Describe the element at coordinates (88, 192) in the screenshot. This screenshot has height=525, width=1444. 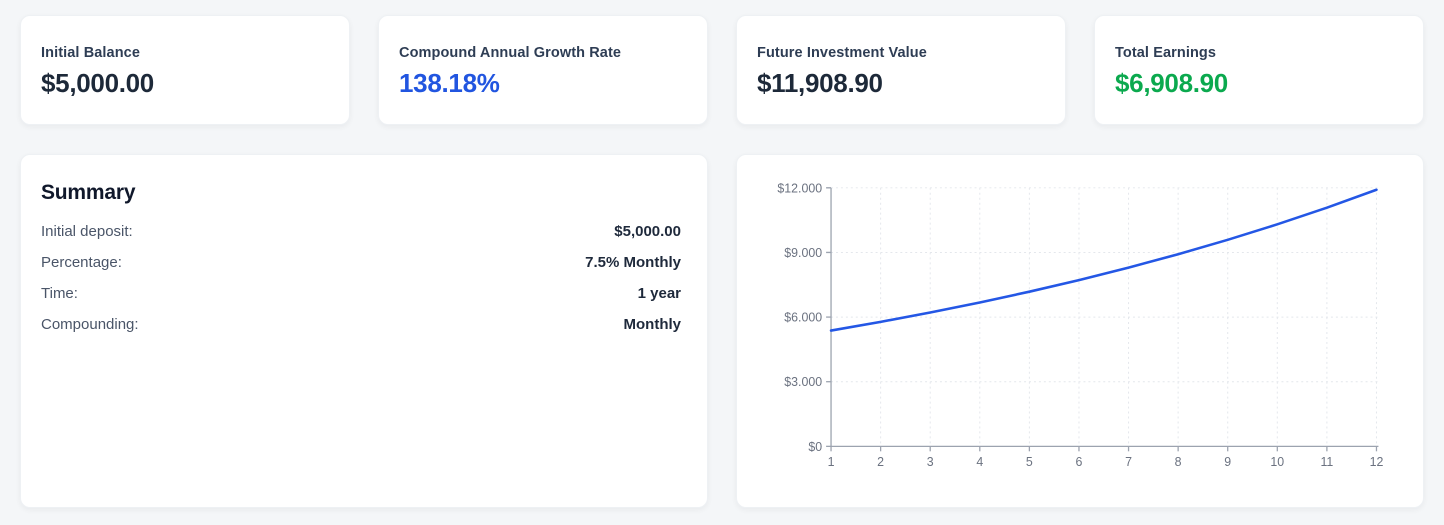
I see `summary-title: Summary` at that location.